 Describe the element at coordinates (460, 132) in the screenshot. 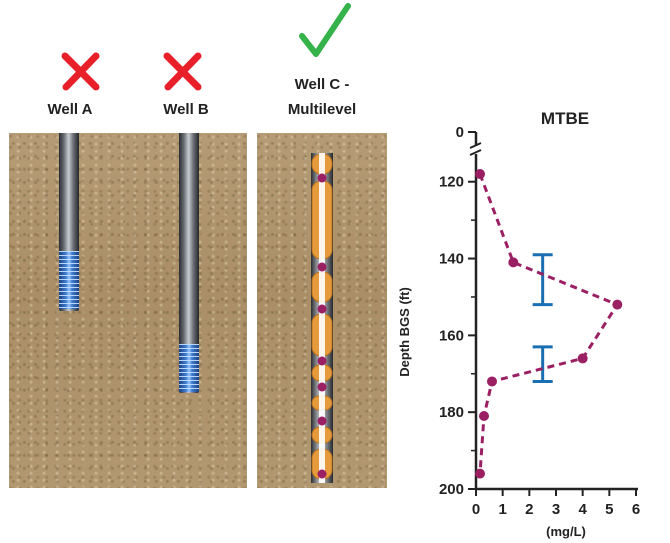

I see `y-tick-label: 0` at that location.